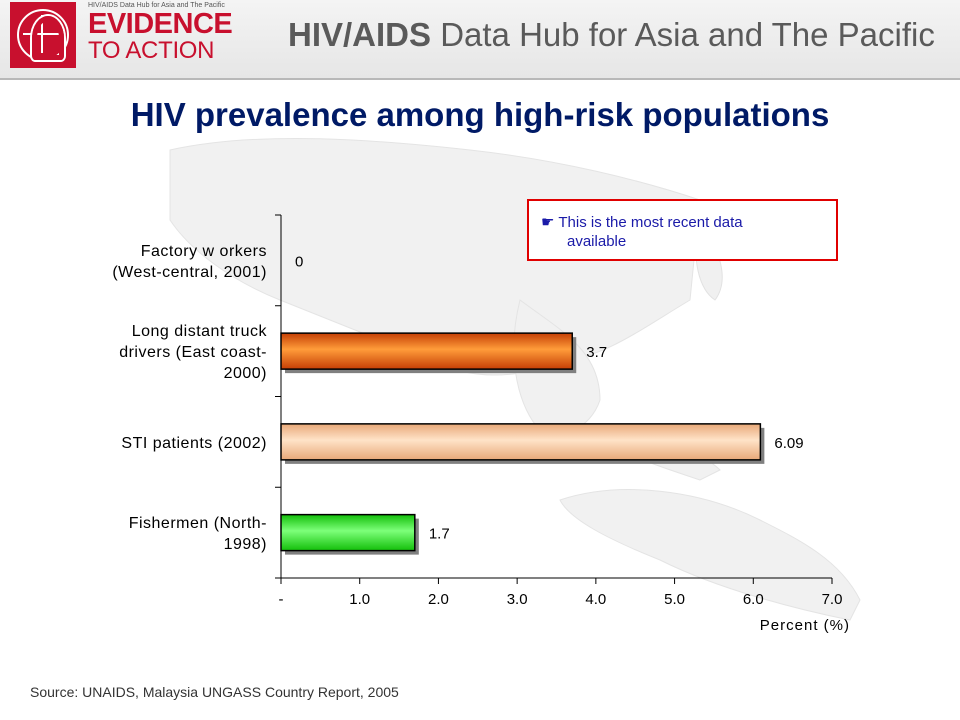  Describe the element at coordinates (753, 599) in the screenshot. I see `x-tick-label: 6.0` at that location.